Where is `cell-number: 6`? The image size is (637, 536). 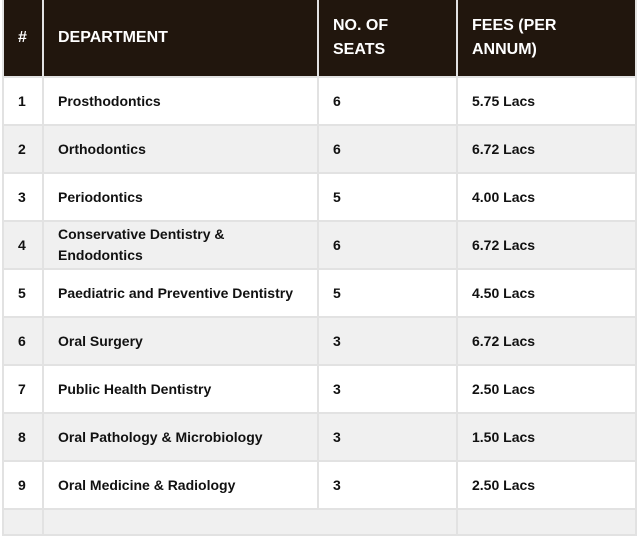 cell-number: 6 is located at coordinates (23, 341).